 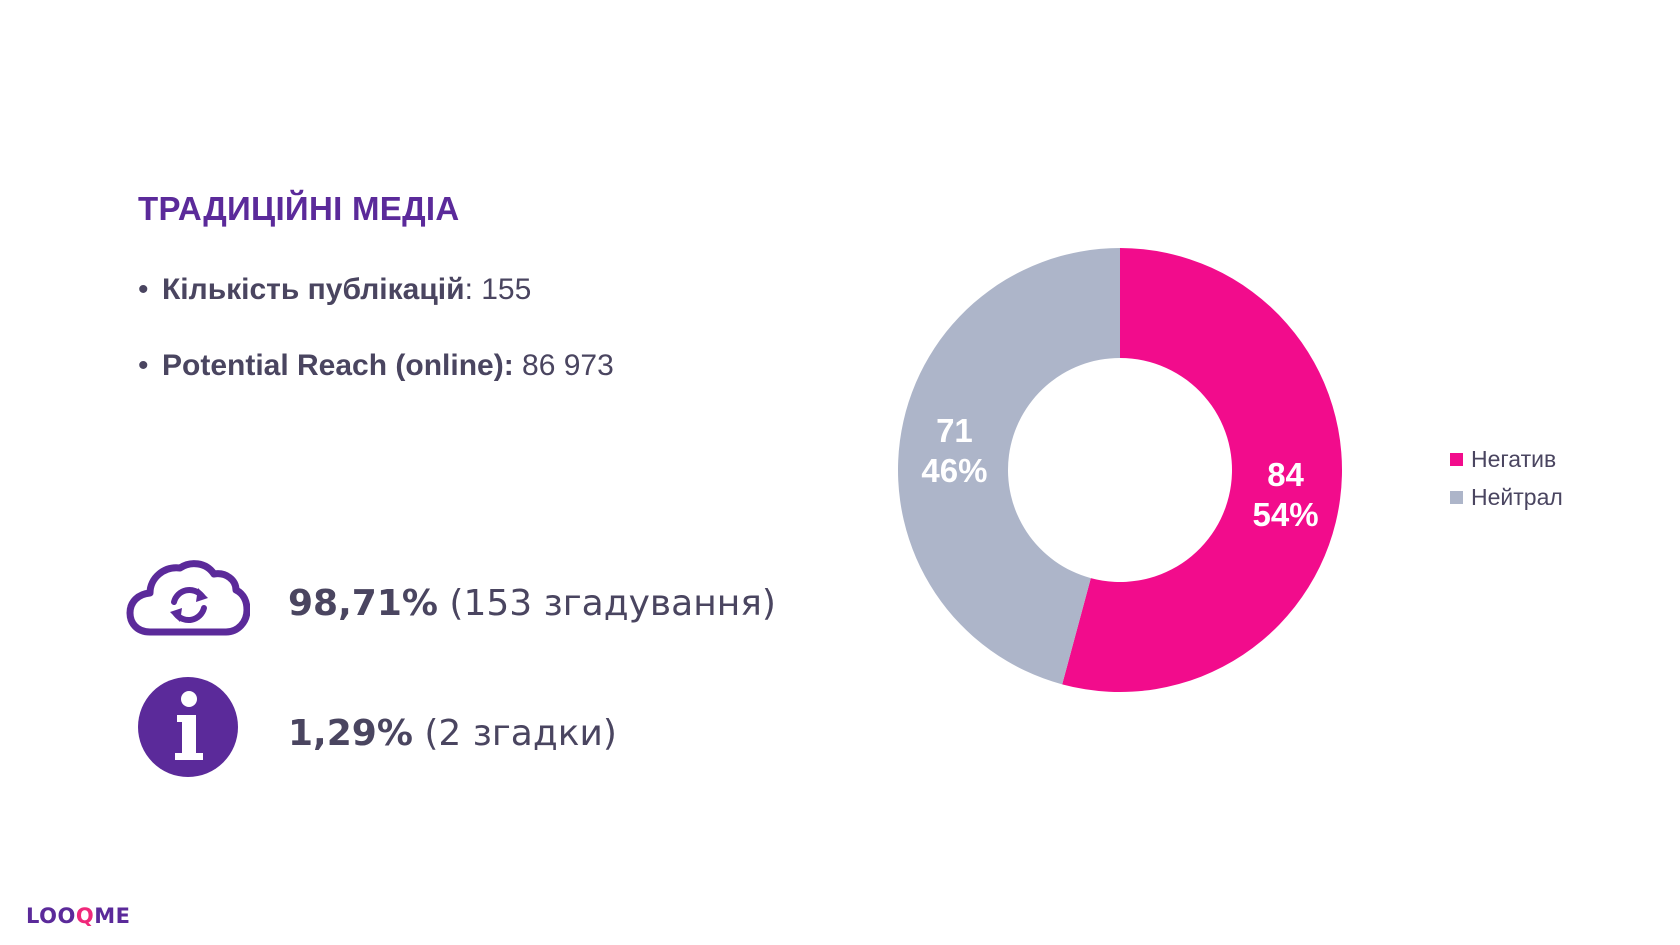 I want to click on bullet-value: 155, so click(x=502, y=289).